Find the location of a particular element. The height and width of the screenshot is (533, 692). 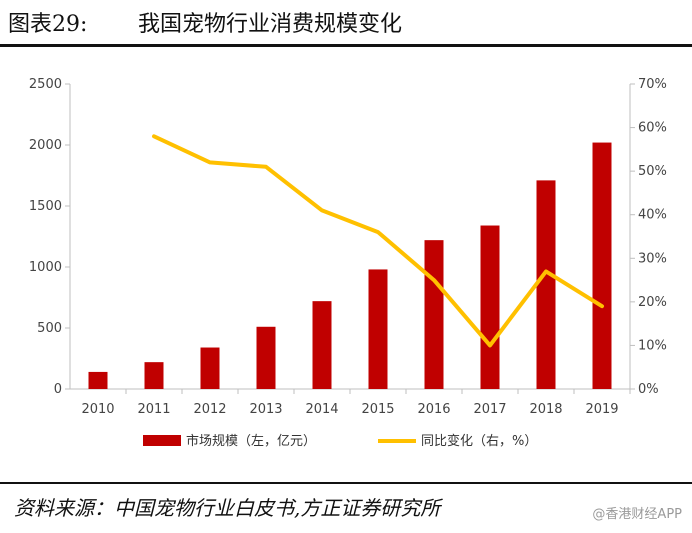

y-right-tick-label: 60% is located at coordinates (652, 128).